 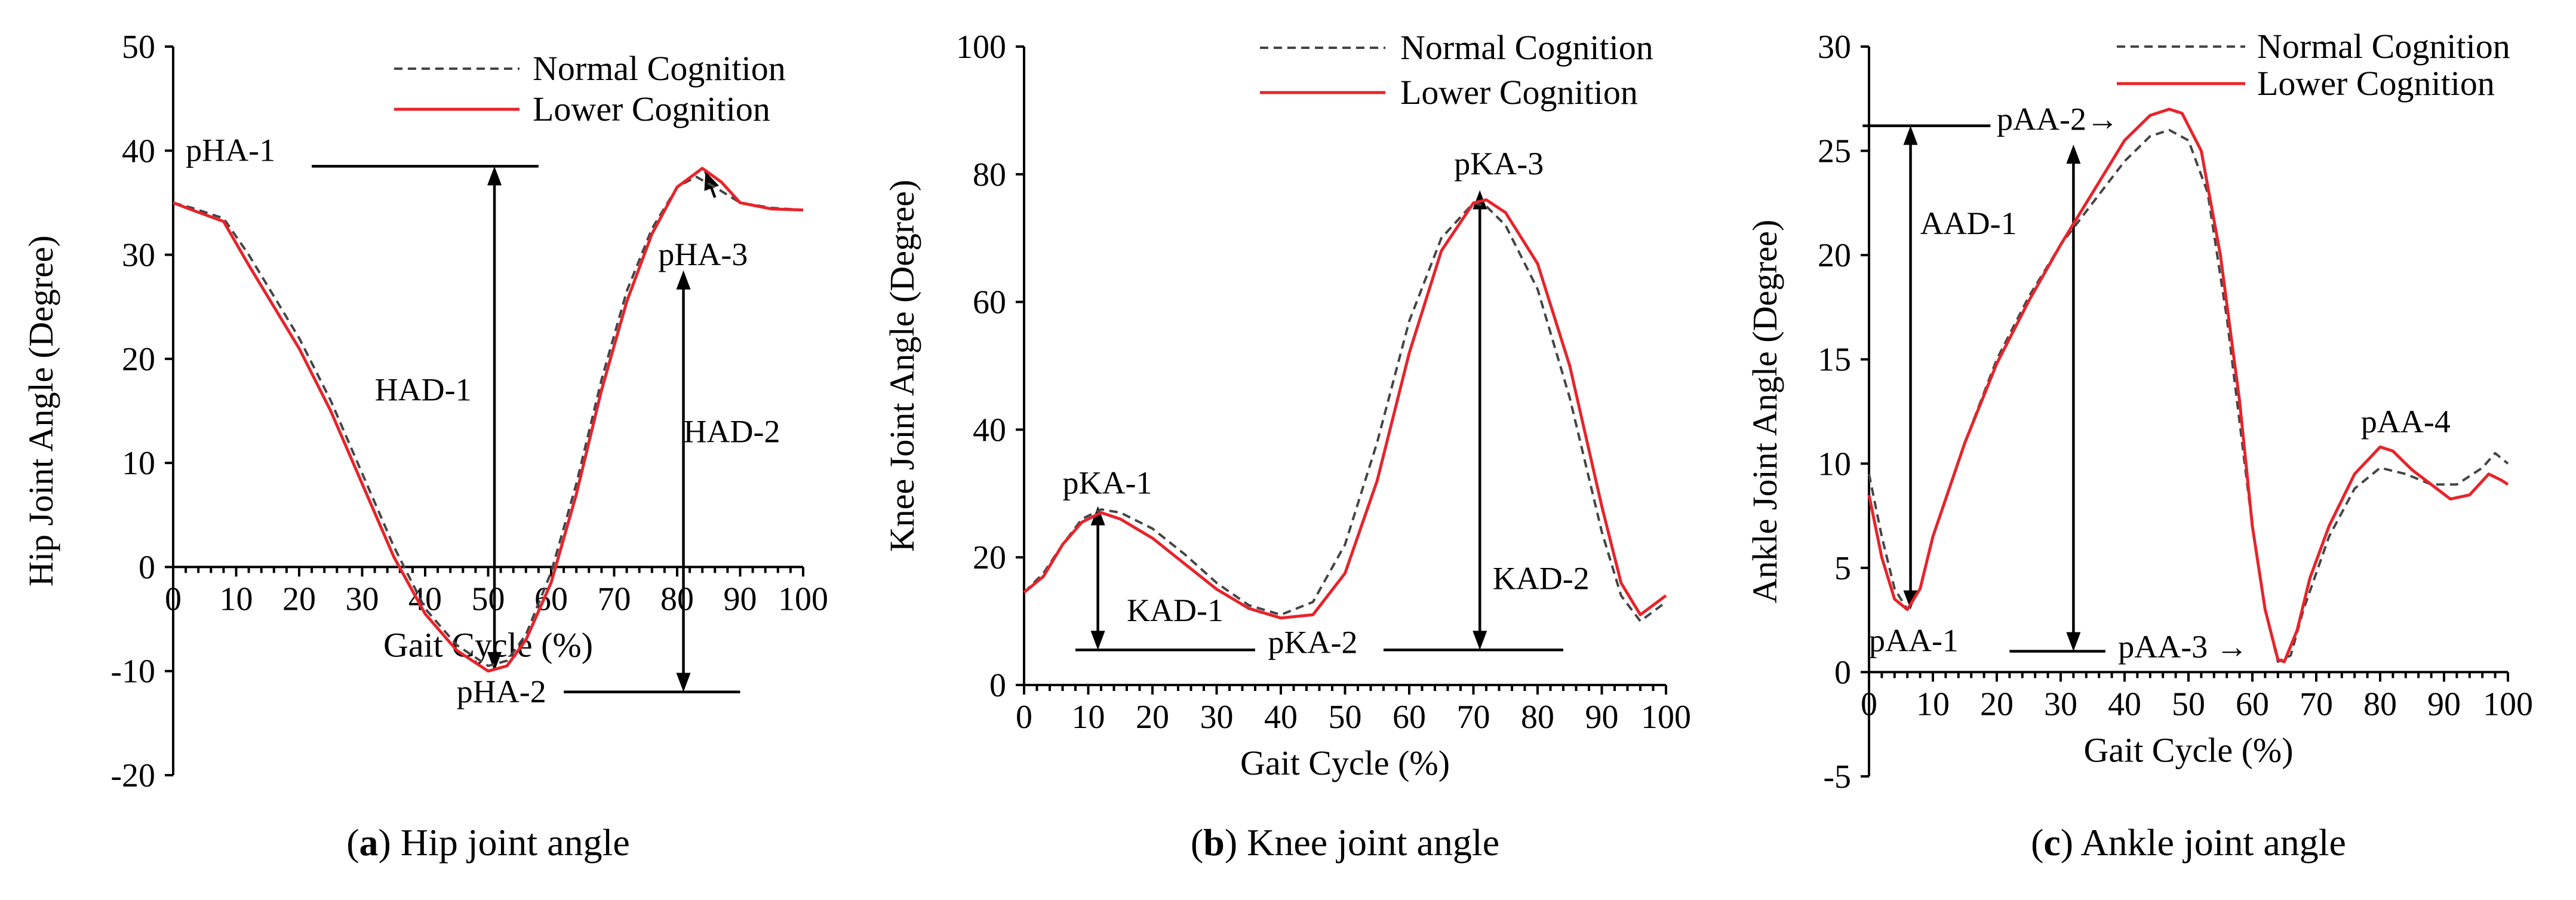 What do you see at coordinates (1499, 164) in the screenshot?
I see `knee-annotation: pKA-3` at bounding box center [1499, 164].